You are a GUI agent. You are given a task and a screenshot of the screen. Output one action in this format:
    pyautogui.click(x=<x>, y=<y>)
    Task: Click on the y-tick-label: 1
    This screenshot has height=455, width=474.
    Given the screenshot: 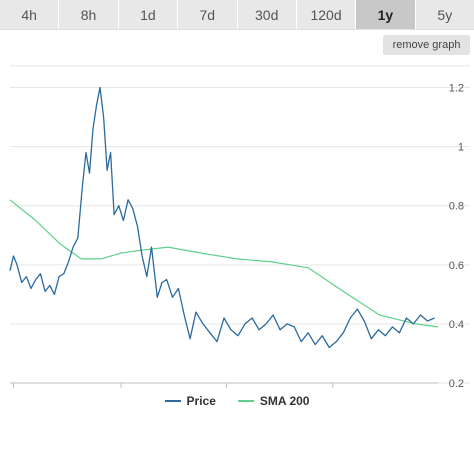 What is the action you would take?
    pyautogui.click(x=461, y=148)
    